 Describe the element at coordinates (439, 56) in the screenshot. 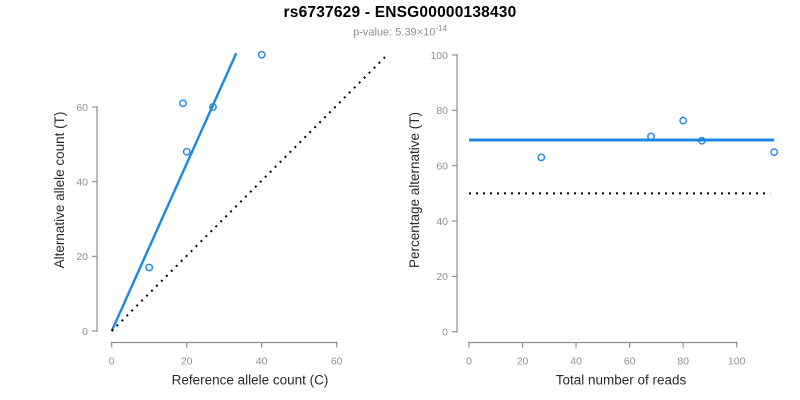

I see `y-tick-label: 100` at that location.